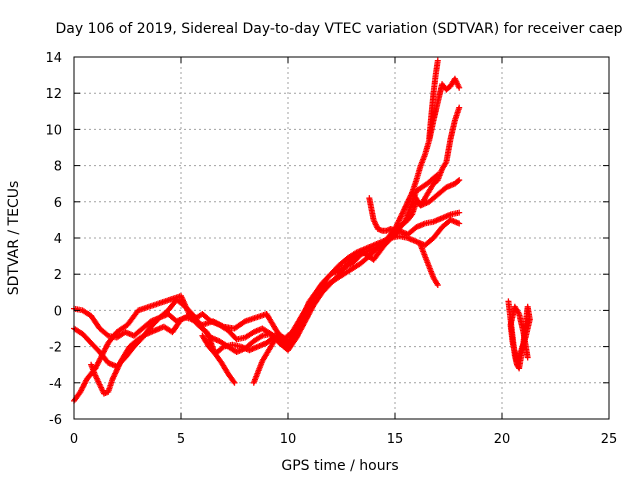 The height and width of the screenshot is (480, 640). Describe the element at coordinates (395, 439) in the screenshot. I see `x-tick-label: 15` at that location.